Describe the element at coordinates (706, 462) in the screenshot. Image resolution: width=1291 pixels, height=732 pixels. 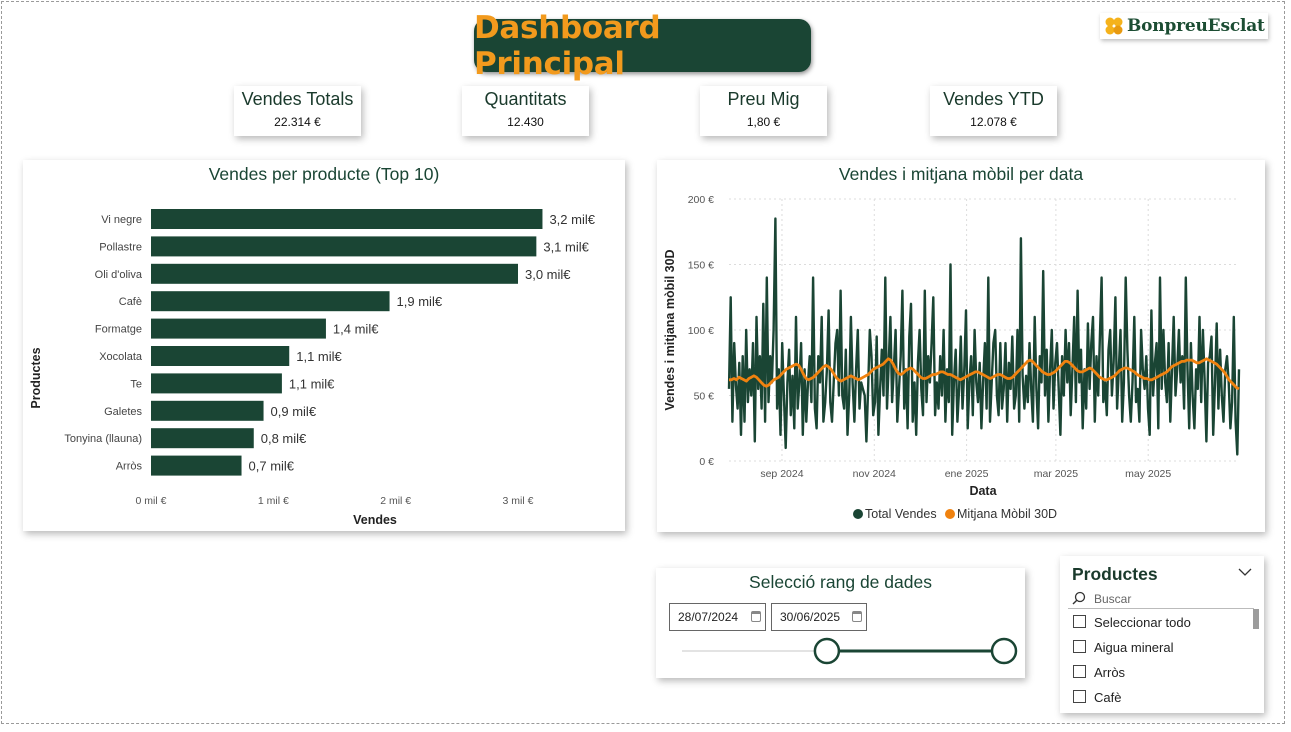
I see `line-y-tick-label: 0 €` at that location.